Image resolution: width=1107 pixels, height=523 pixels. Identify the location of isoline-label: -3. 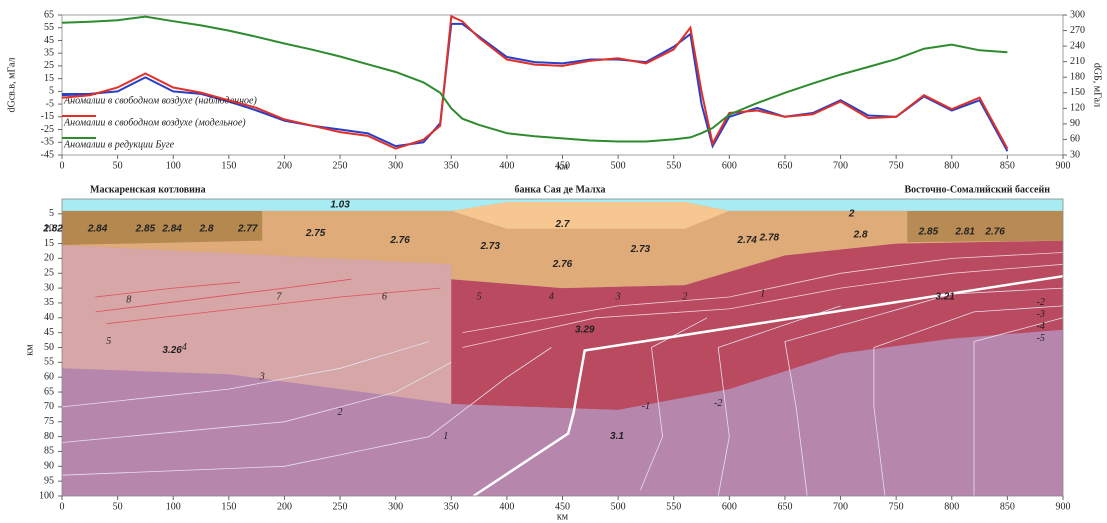
(1041, 314).